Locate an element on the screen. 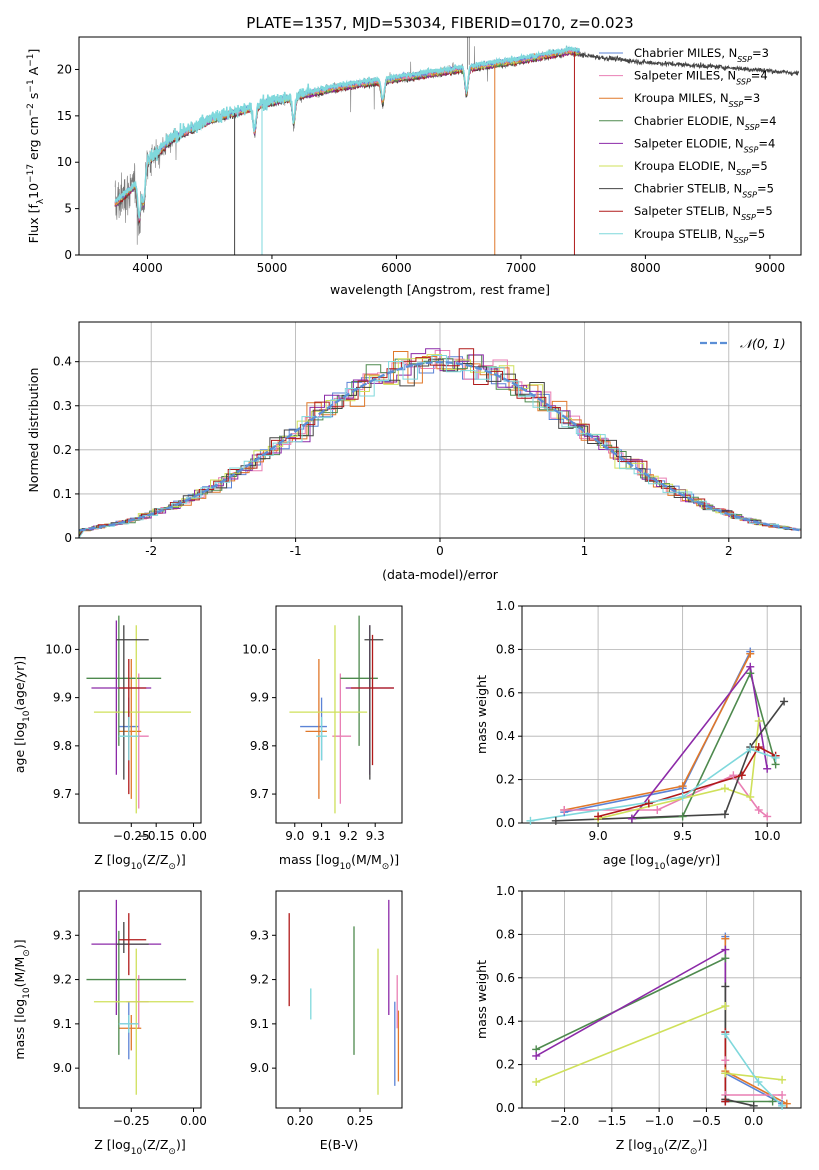 This screenshot has height=1170, width=819. x-tick-label: 10.0 is located at coordinates (767, 836).